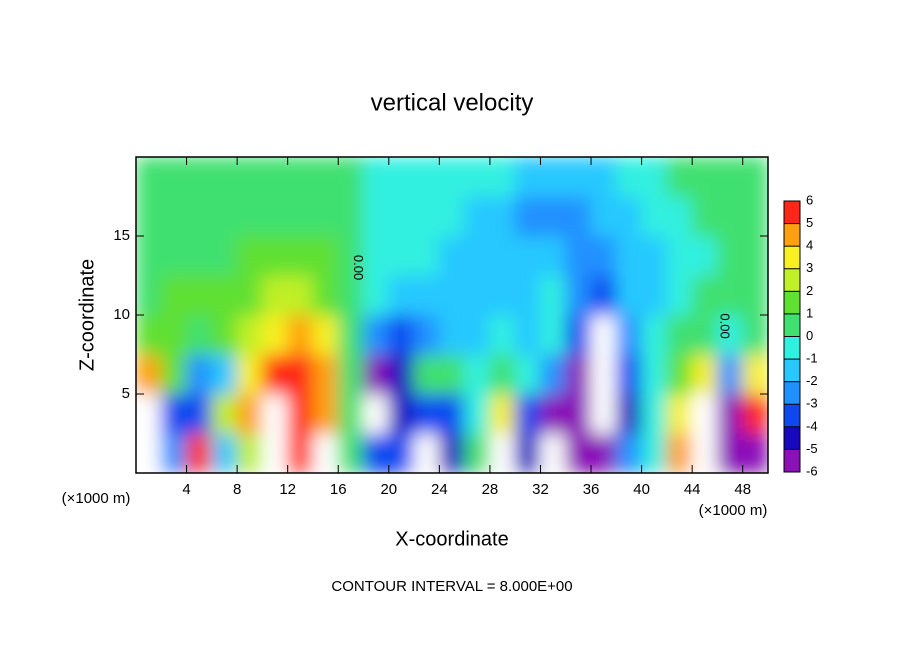 This screenshot has height=659, width=904. I want to click on colorbar-label: 5, so click(809, 222).